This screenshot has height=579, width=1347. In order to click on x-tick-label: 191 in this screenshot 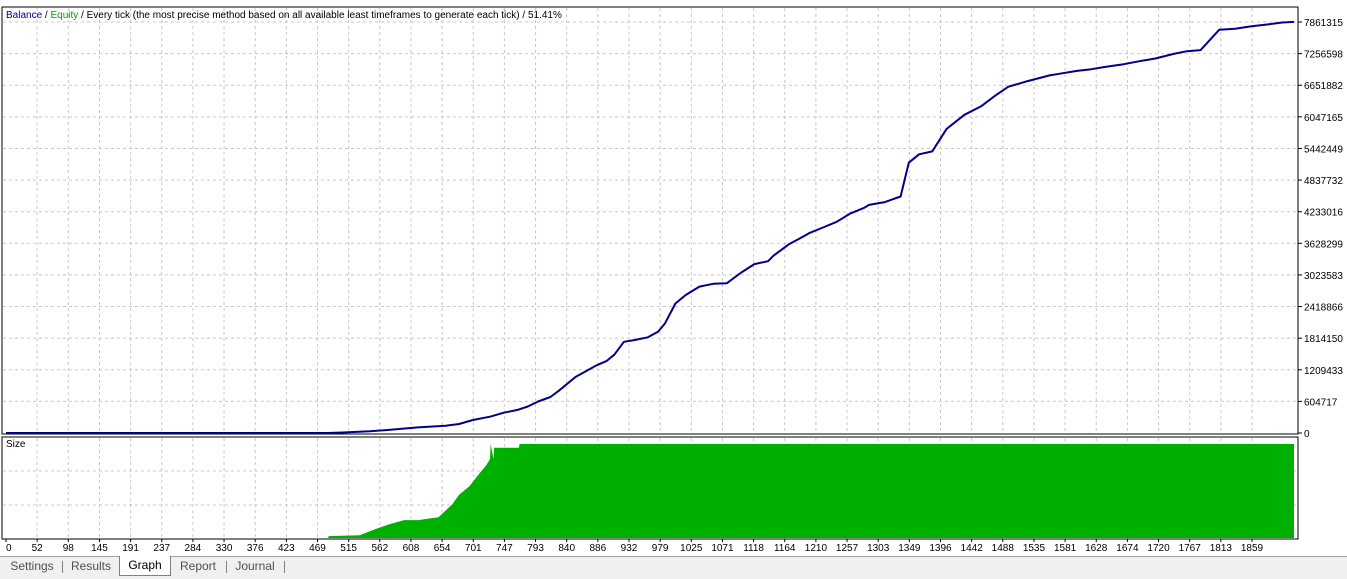, I will do `click(130, 548)`.